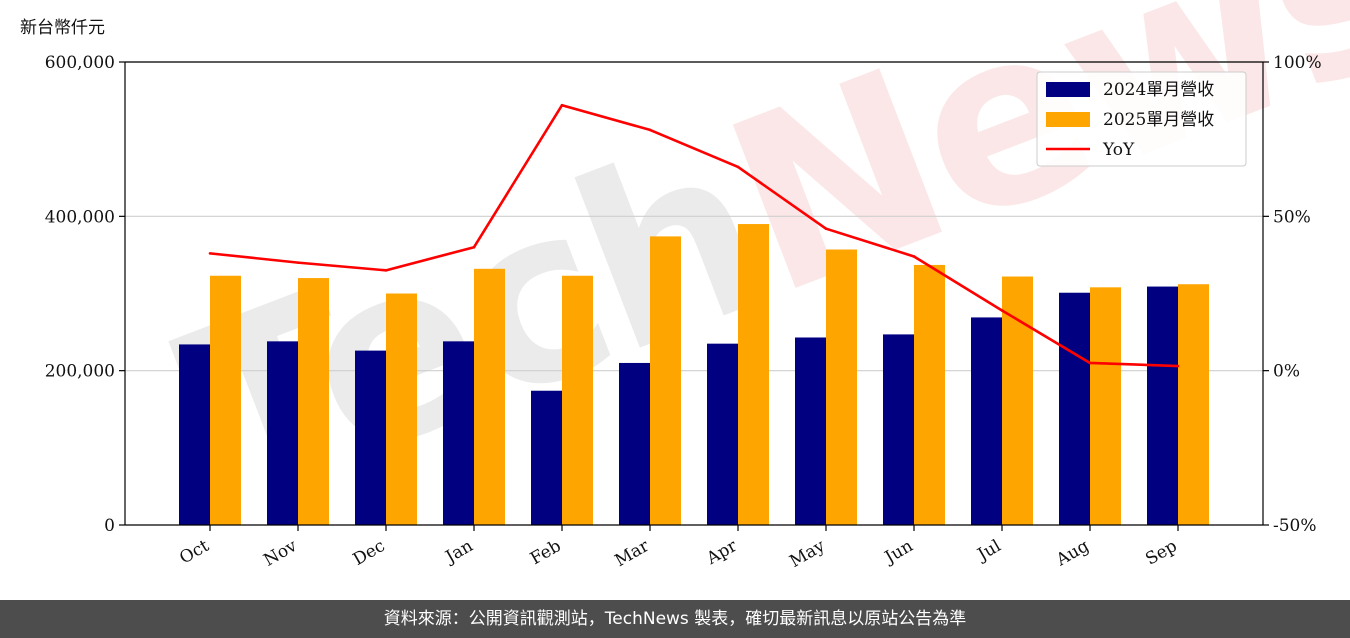 The image size is (1350, 638). What do you see at coordinates (898, 429) in the screenshot?
I see `bar-2024-jun` at bounding box center [898, 429].